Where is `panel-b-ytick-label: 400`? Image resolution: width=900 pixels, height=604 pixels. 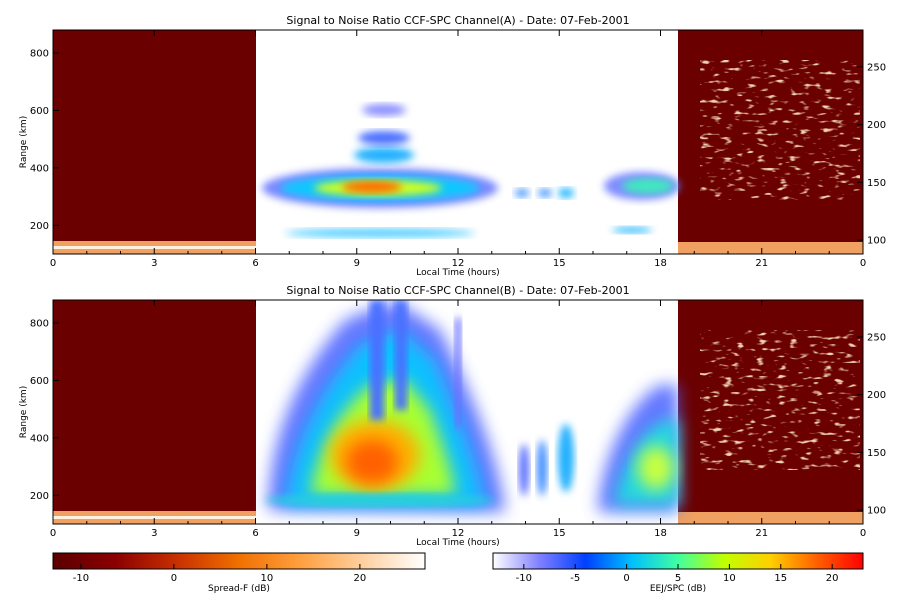 panel-b-ytick-label: 400 is located at coordinates (39, 438).